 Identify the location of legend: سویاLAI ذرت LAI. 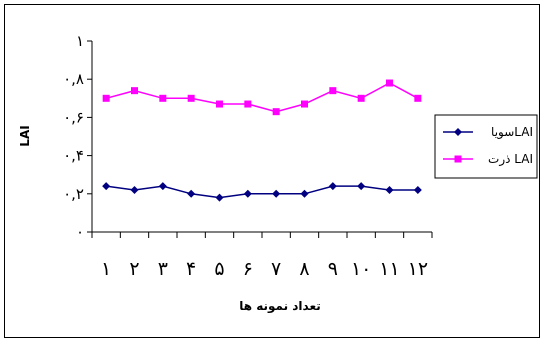
(486, 146).